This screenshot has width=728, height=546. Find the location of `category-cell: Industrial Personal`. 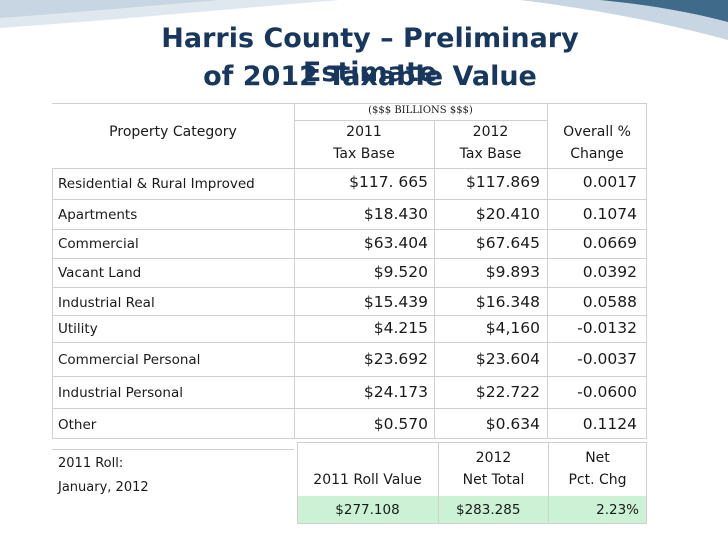

category-cell: Industrial Personal is located at coordinates (120, 393).